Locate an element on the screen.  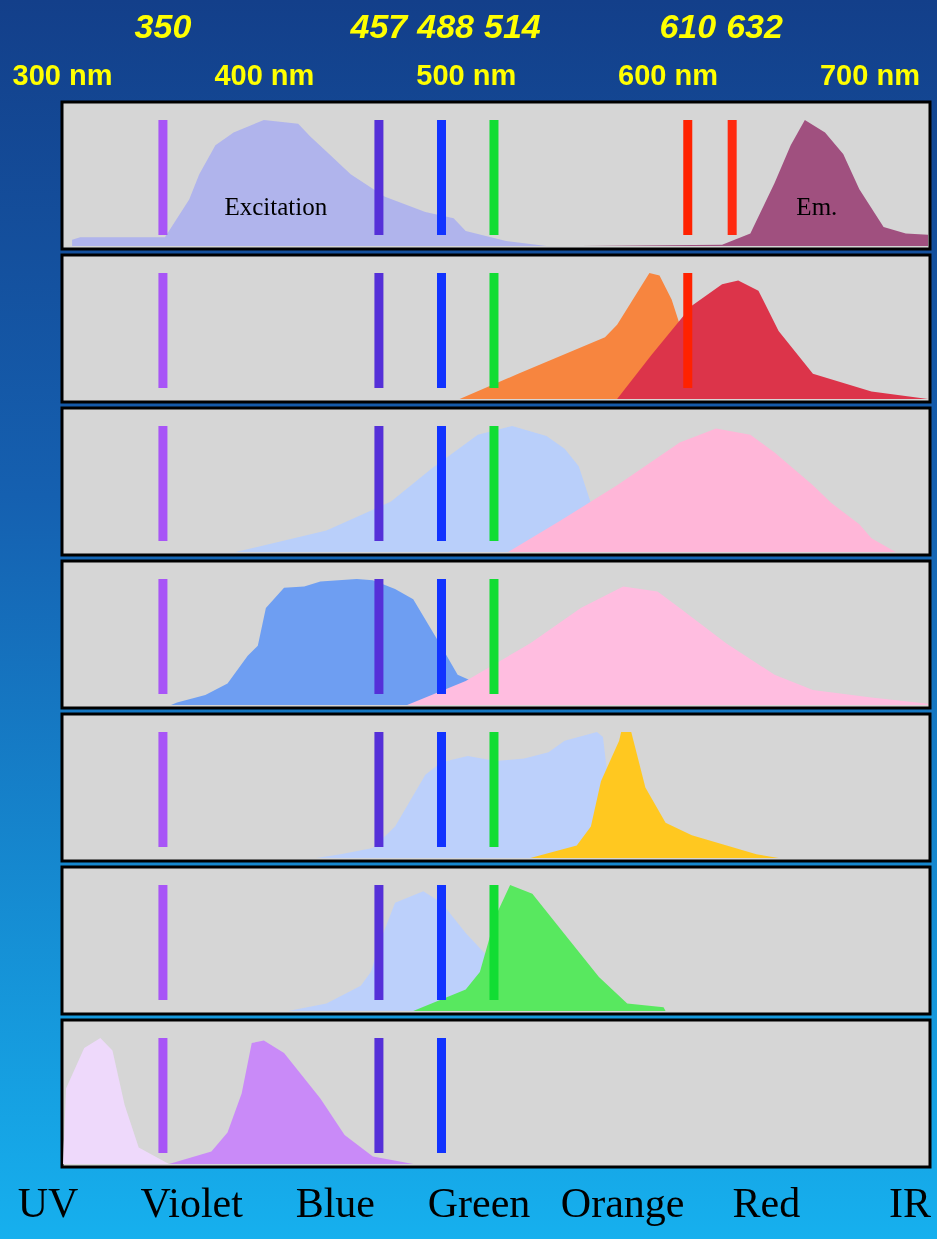
ref-line-label: 632 is located at coordinates (754, 26).